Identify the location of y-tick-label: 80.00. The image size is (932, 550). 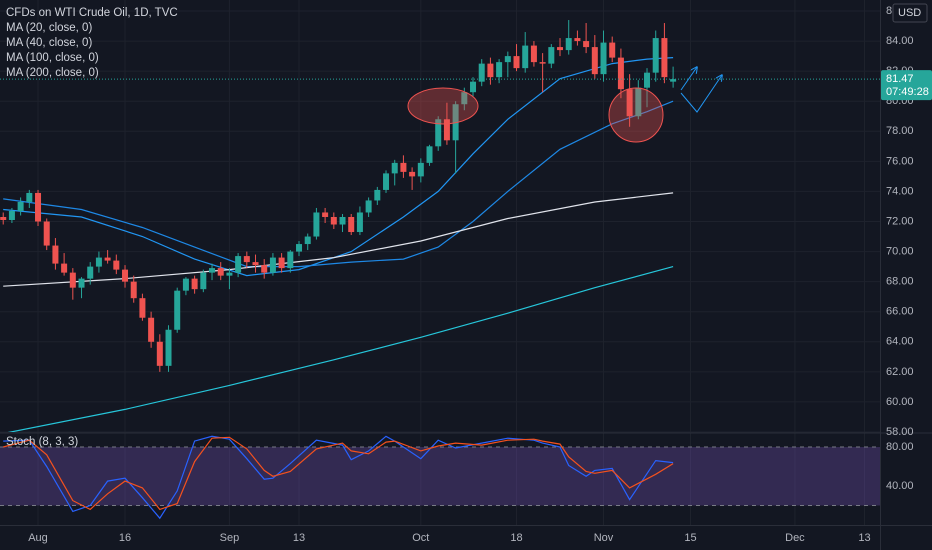
(900, 447).